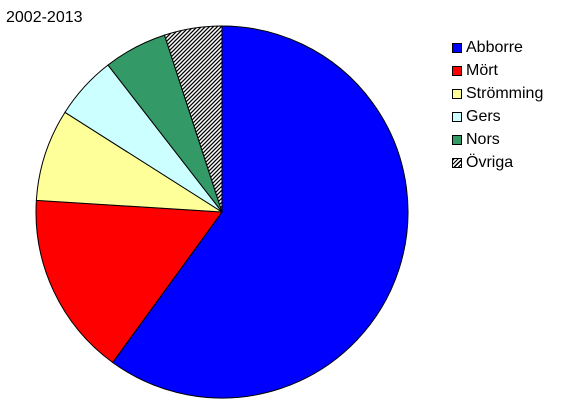  I want to click on legend-item-0: Abborre, so click(497, 47).